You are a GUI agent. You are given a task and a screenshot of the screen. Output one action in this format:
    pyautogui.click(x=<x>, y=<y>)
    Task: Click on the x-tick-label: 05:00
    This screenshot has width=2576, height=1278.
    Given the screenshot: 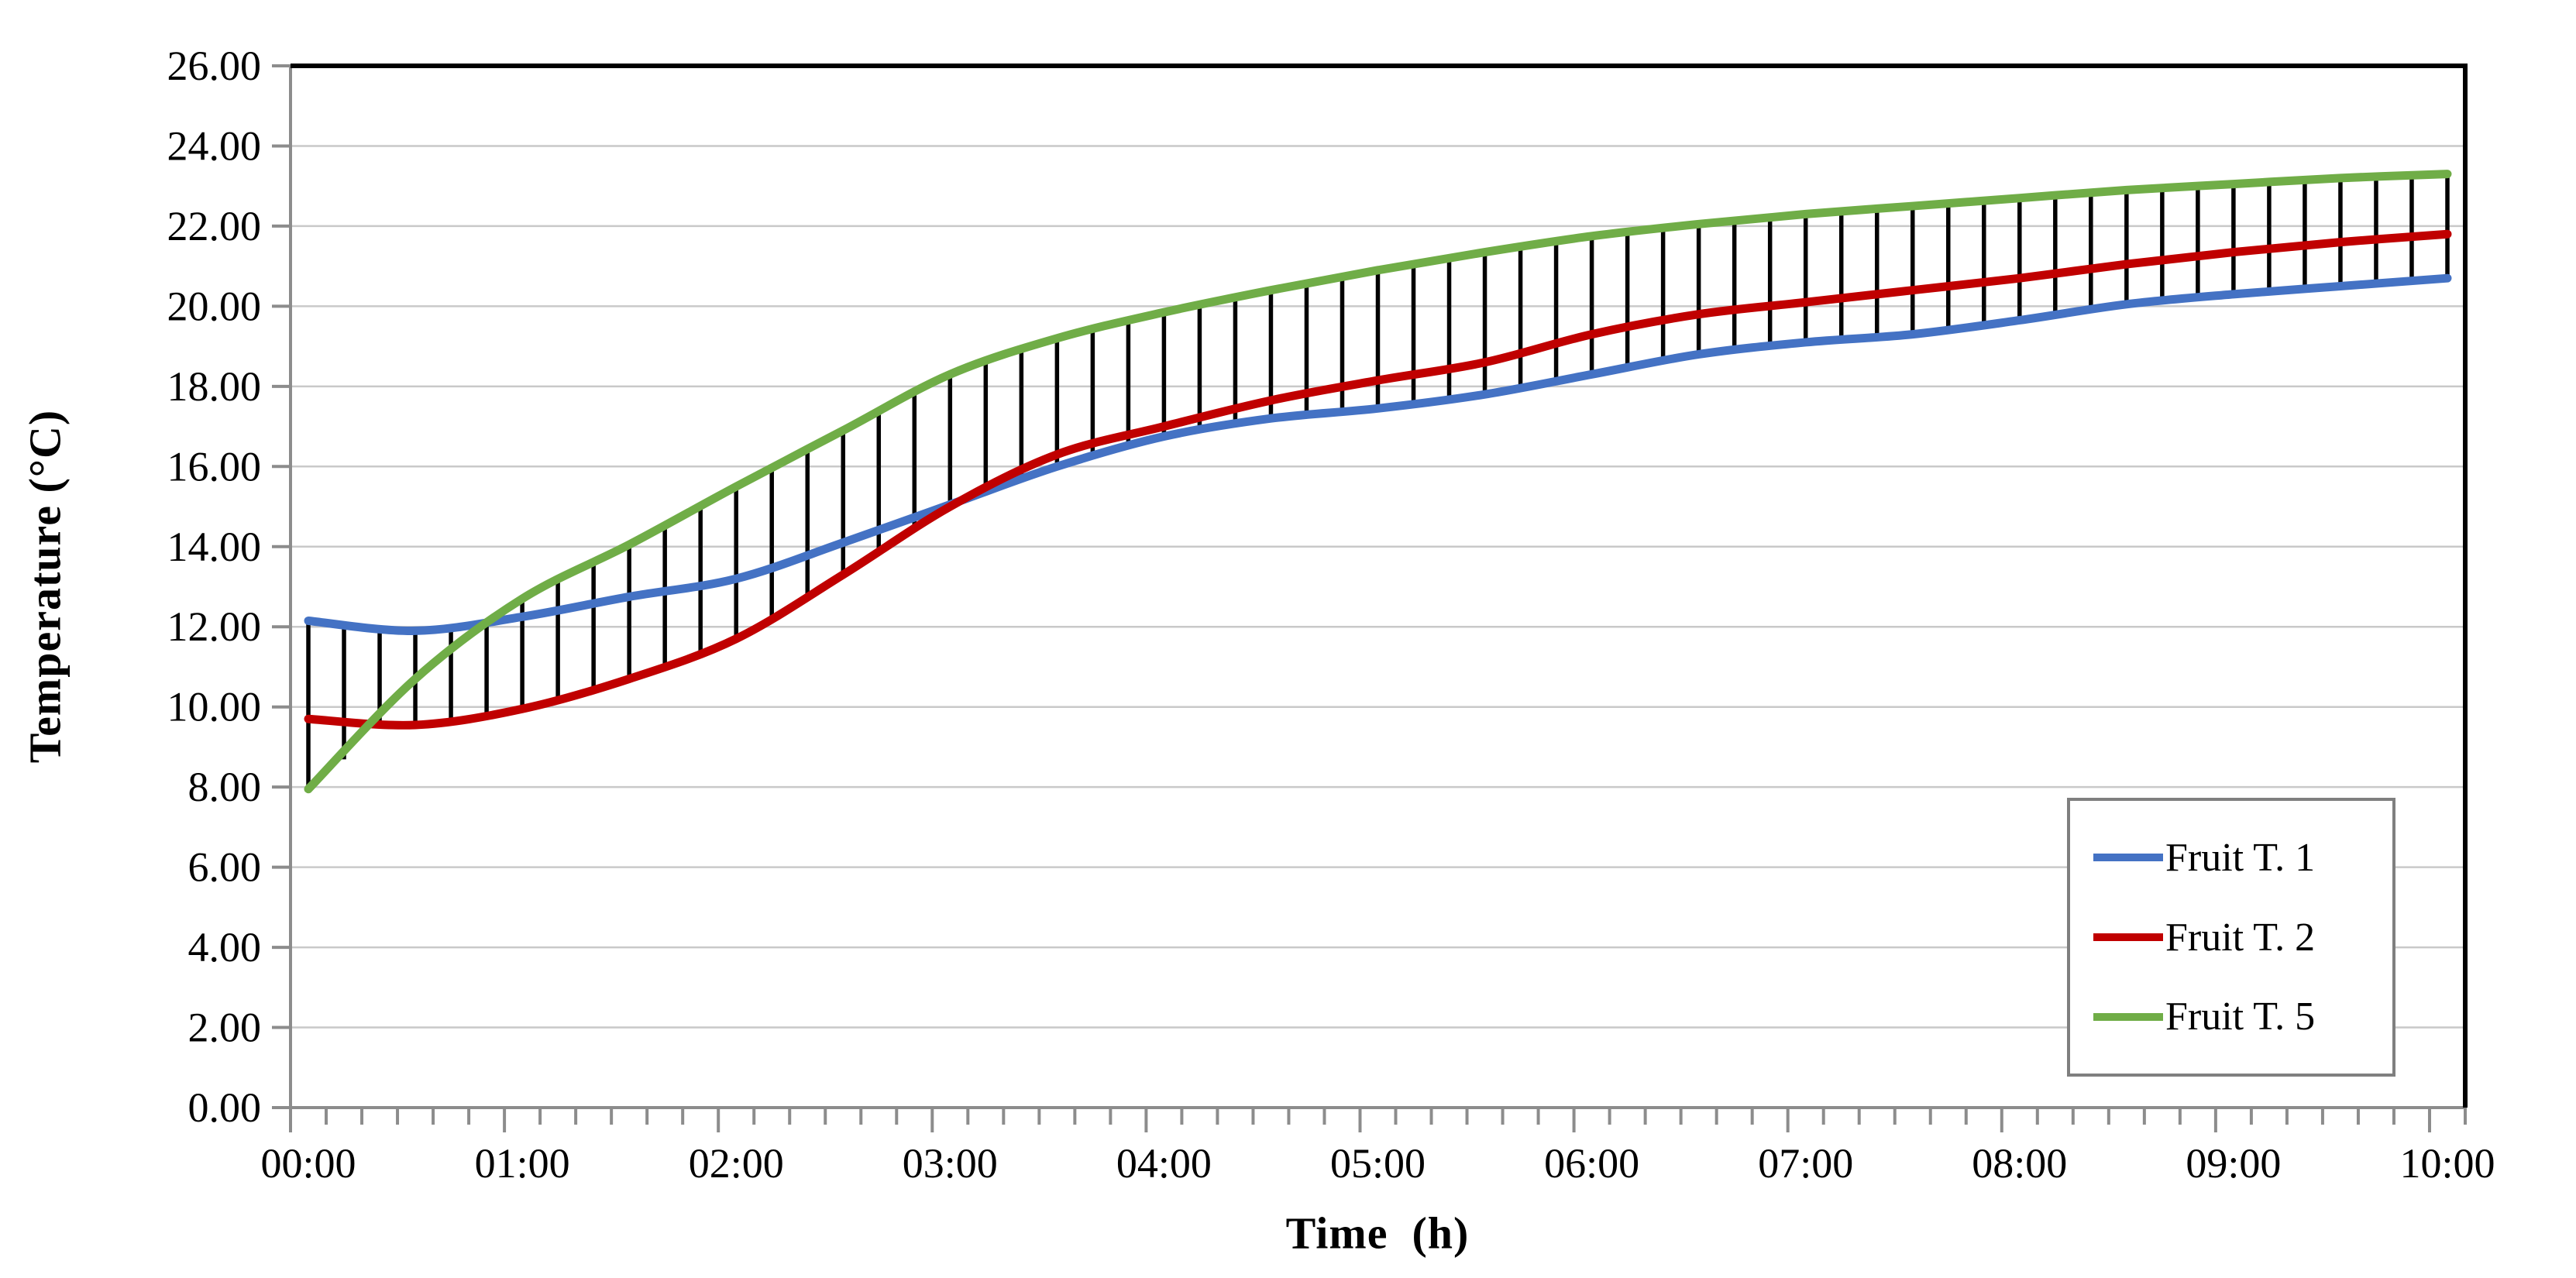 What is the action you would take?
    pyautogui.click(x=1378, y=1163)
    